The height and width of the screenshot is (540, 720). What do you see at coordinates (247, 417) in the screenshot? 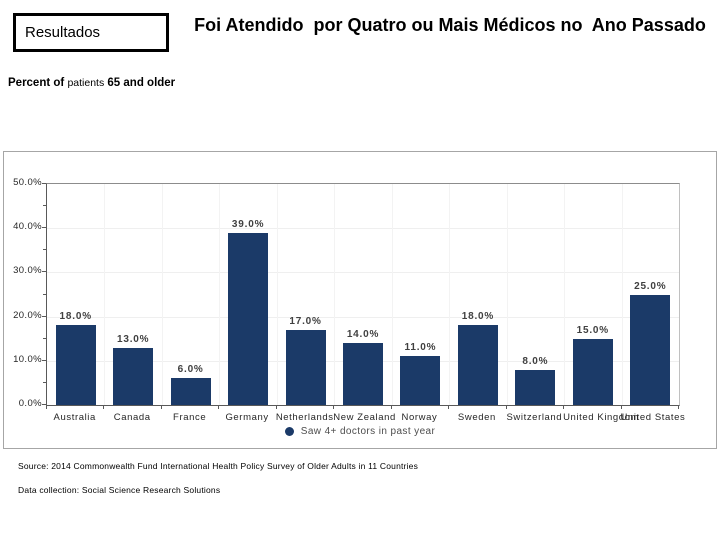
I see `x-axis-label: Germany` at bounding box center [247, 417].